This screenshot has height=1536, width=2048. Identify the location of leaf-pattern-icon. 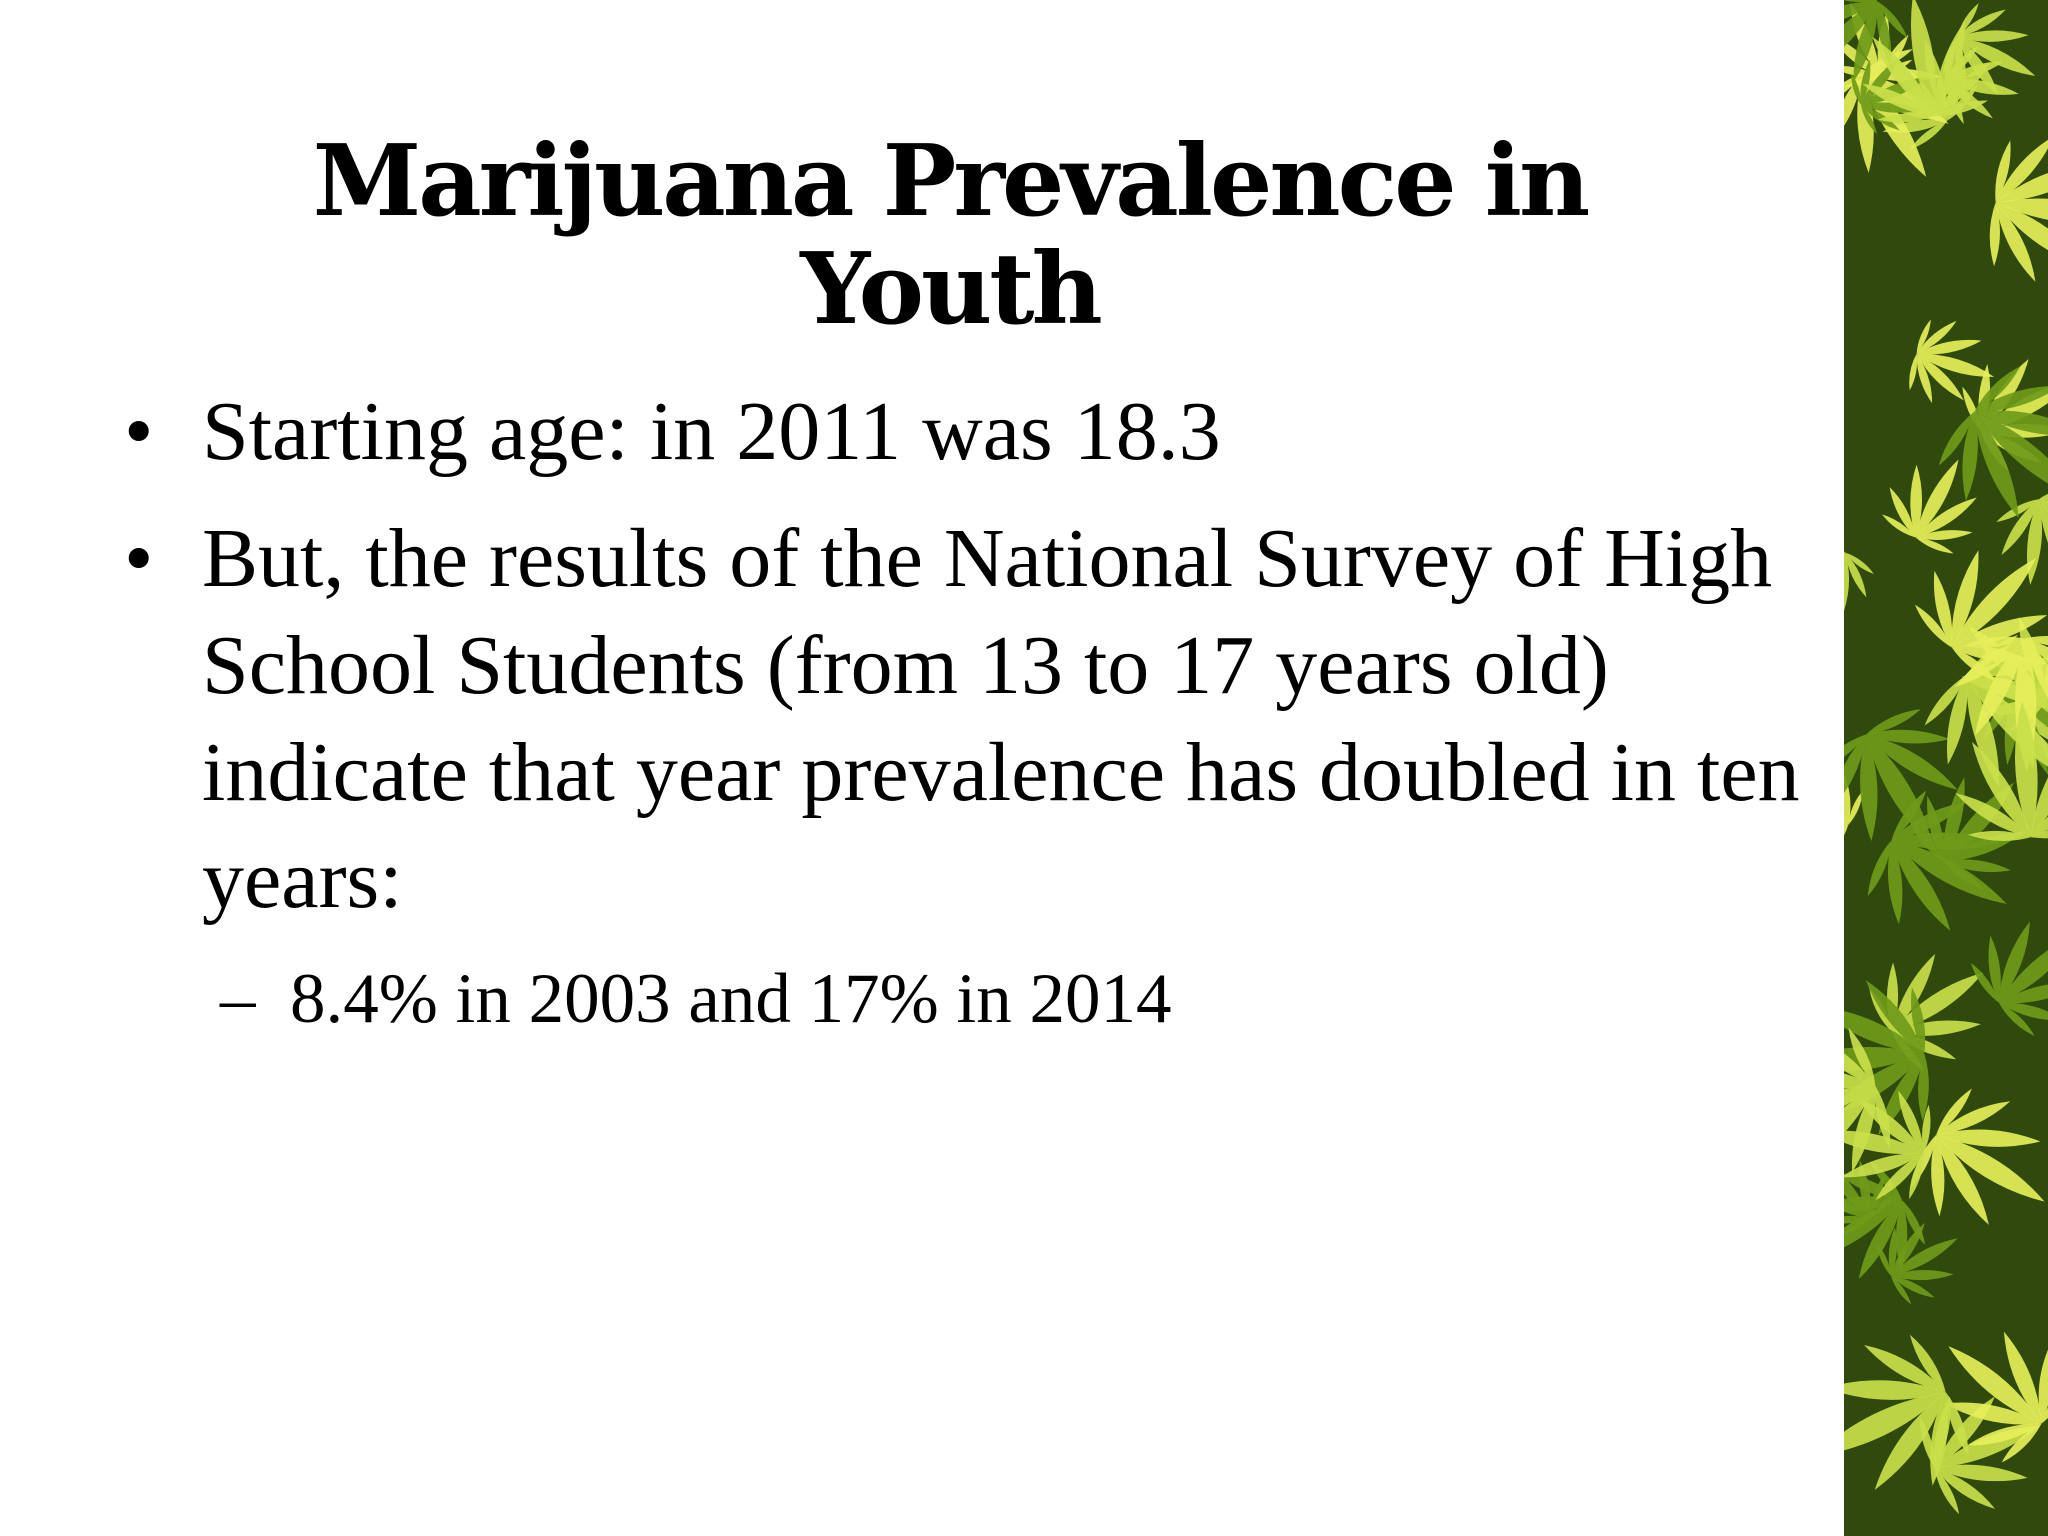
(1946, 768).